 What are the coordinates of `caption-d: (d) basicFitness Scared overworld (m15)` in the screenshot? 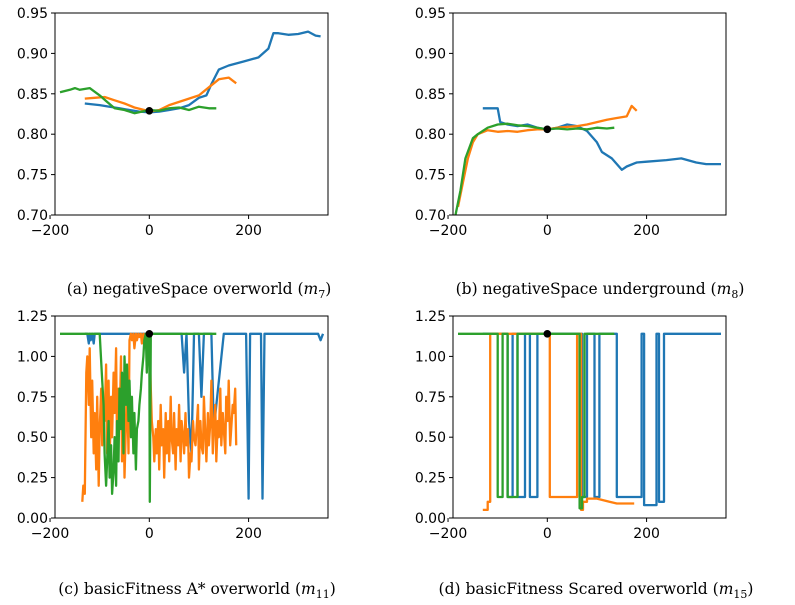 It's located at (596, 591).